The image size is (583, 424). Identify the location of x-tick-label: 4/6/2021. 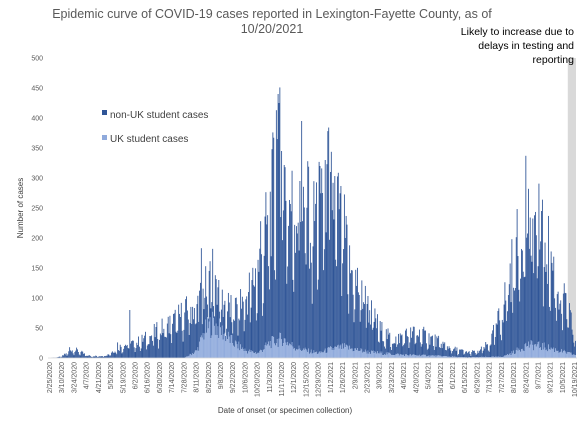
(404, 375).